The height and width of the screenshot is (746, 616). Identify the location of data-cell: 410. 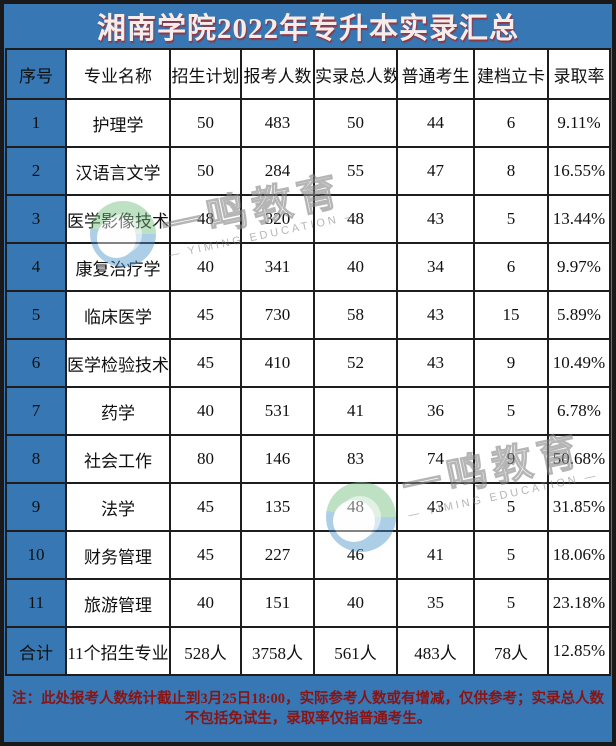
(277, 363).